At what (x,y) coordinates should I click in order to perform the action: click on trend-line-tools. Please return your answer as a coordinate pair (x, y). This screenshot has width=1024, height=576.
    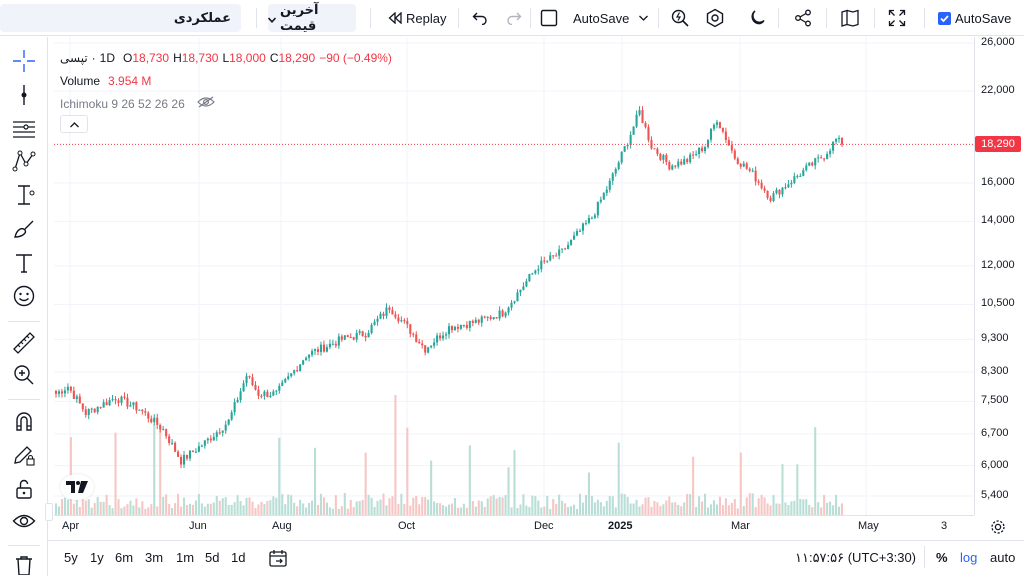
    Looking at the image, I should click on (24, 131).